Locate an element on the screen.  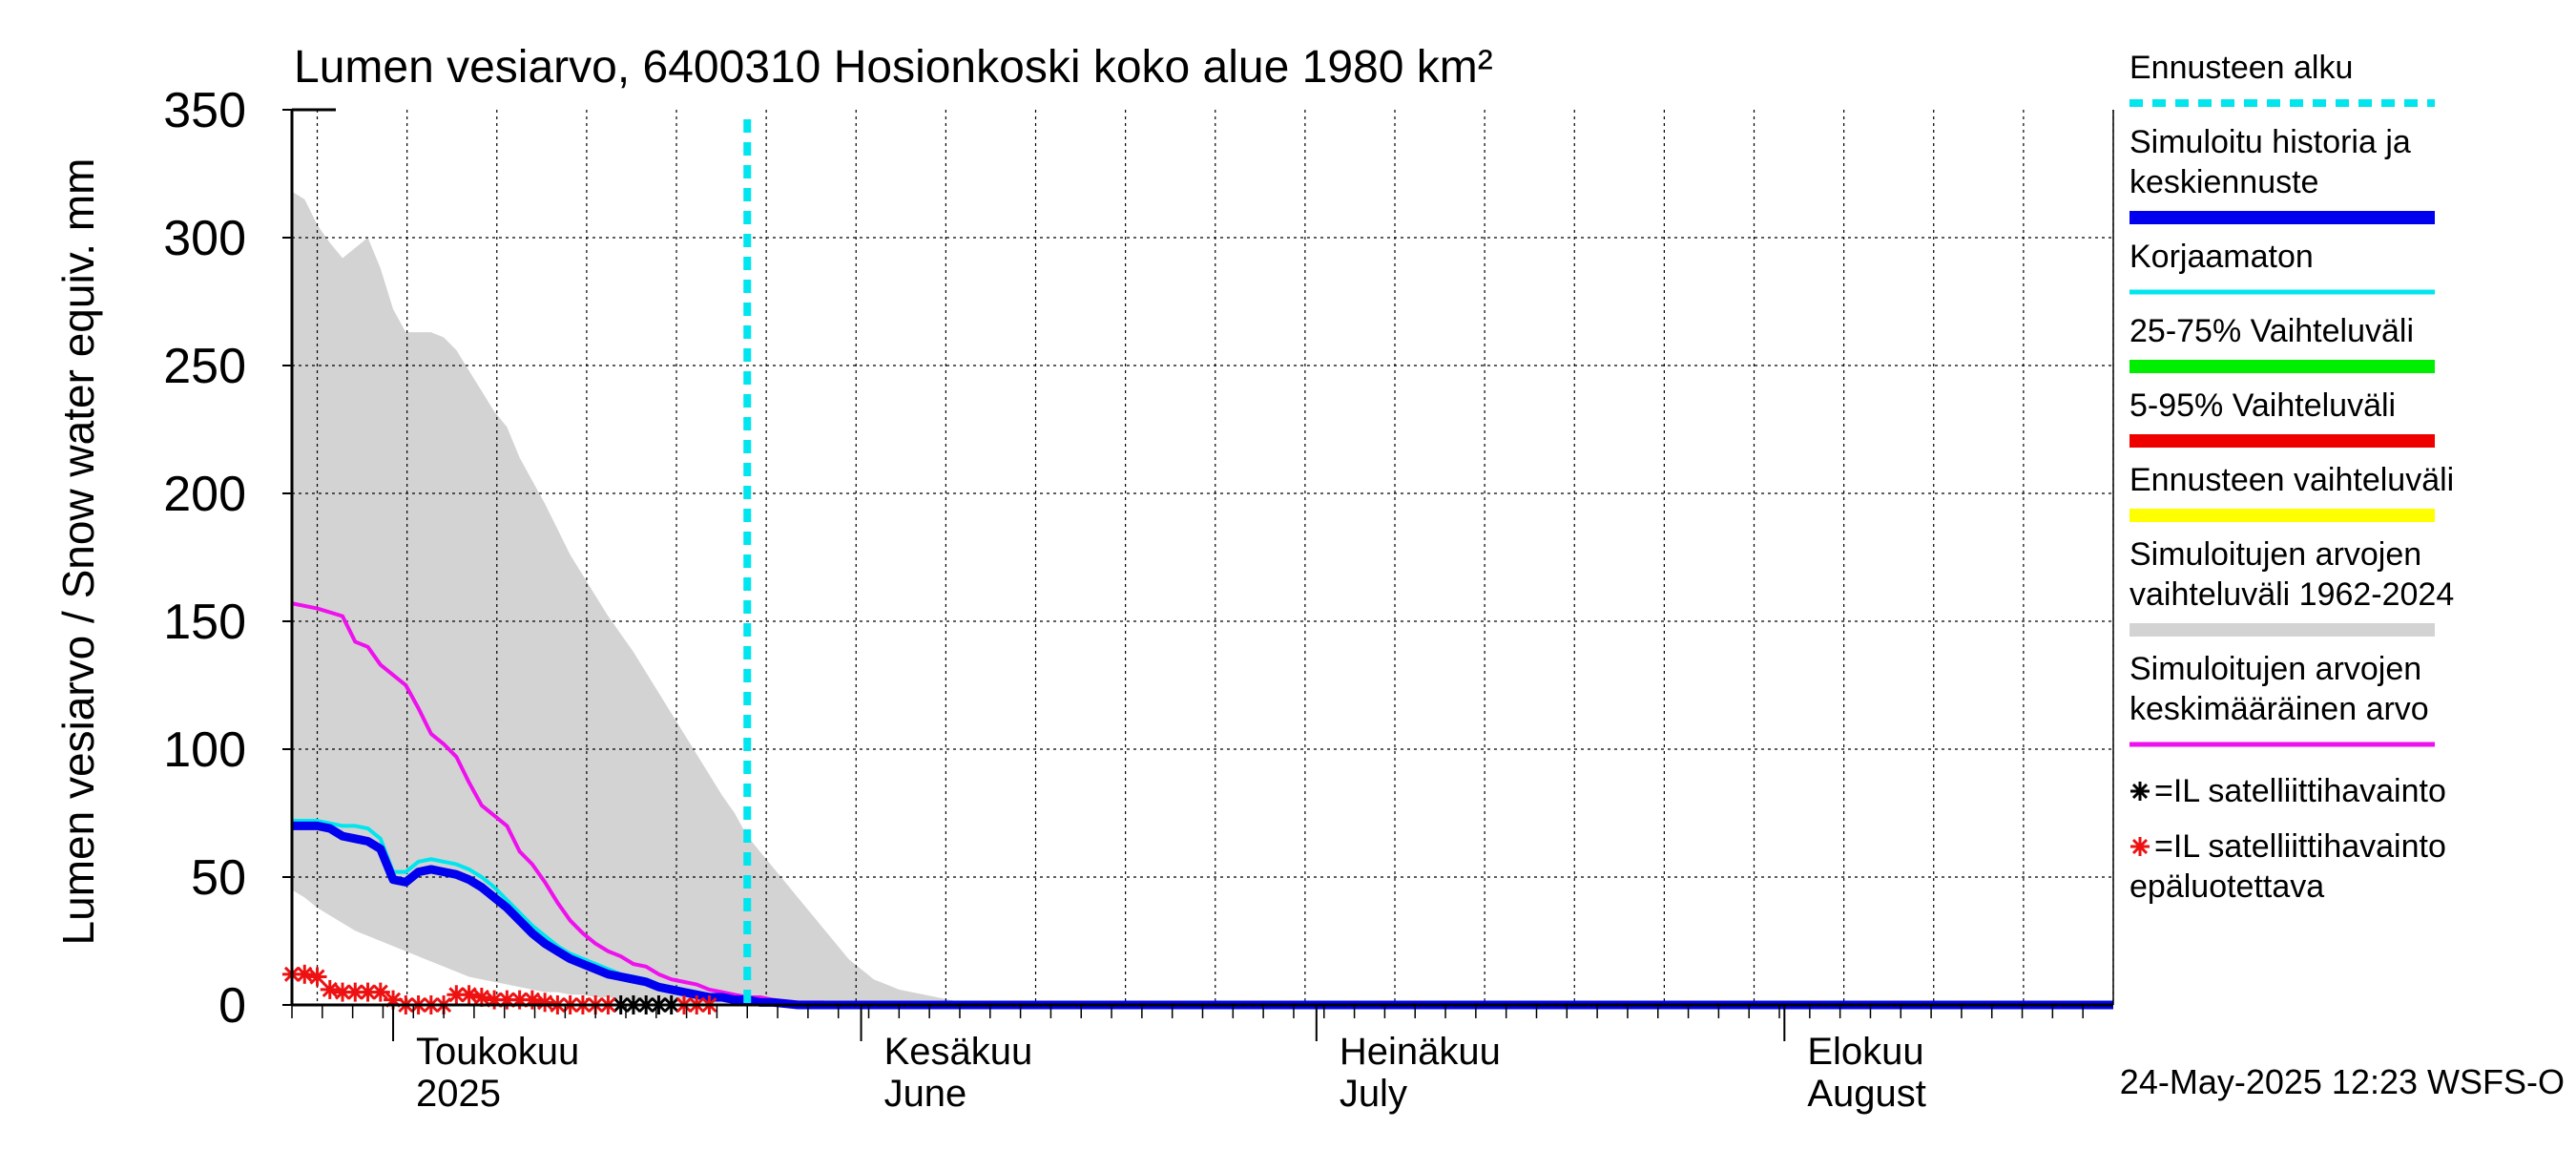
timestamp: 24-May-2025 12:23 WSFS-O is located at coordinates (2342, 1081).